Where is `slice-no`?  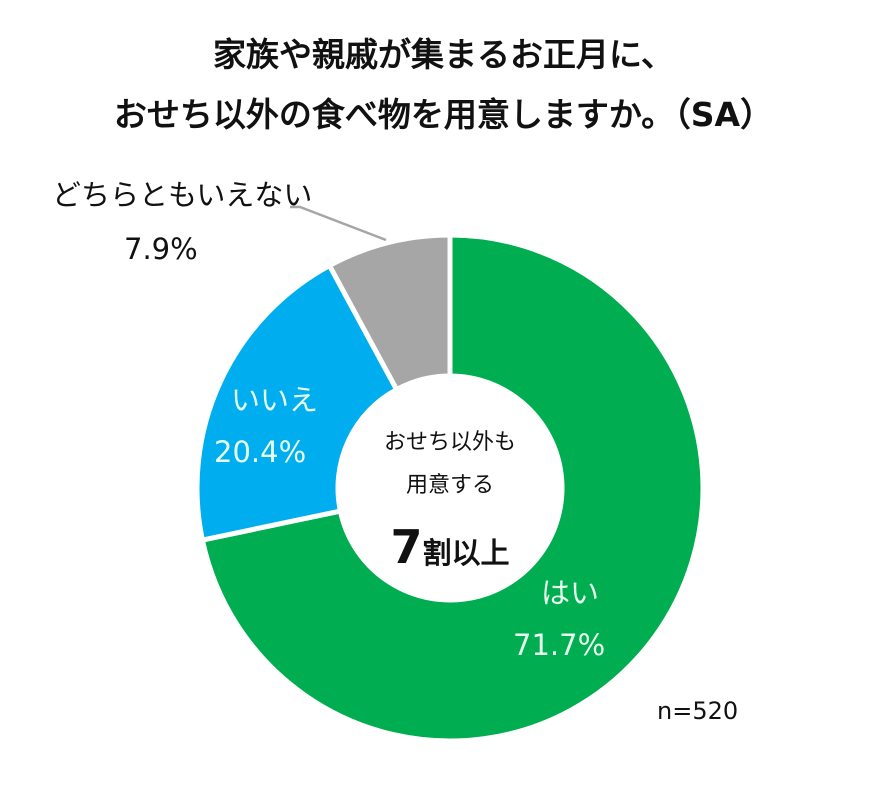 slice-no is located at coordinates (297, 403).